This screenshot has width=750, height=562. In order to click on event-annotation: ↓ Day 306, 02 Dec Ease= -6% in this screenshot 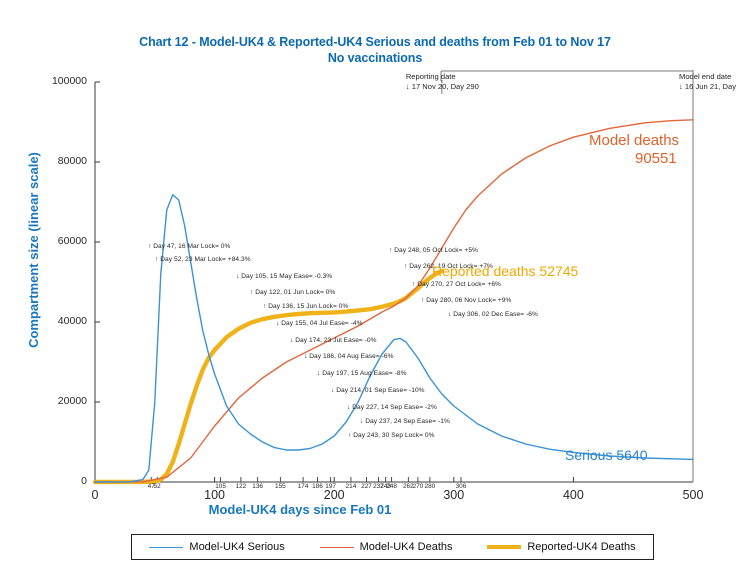, I will do `click(493, 314)`.